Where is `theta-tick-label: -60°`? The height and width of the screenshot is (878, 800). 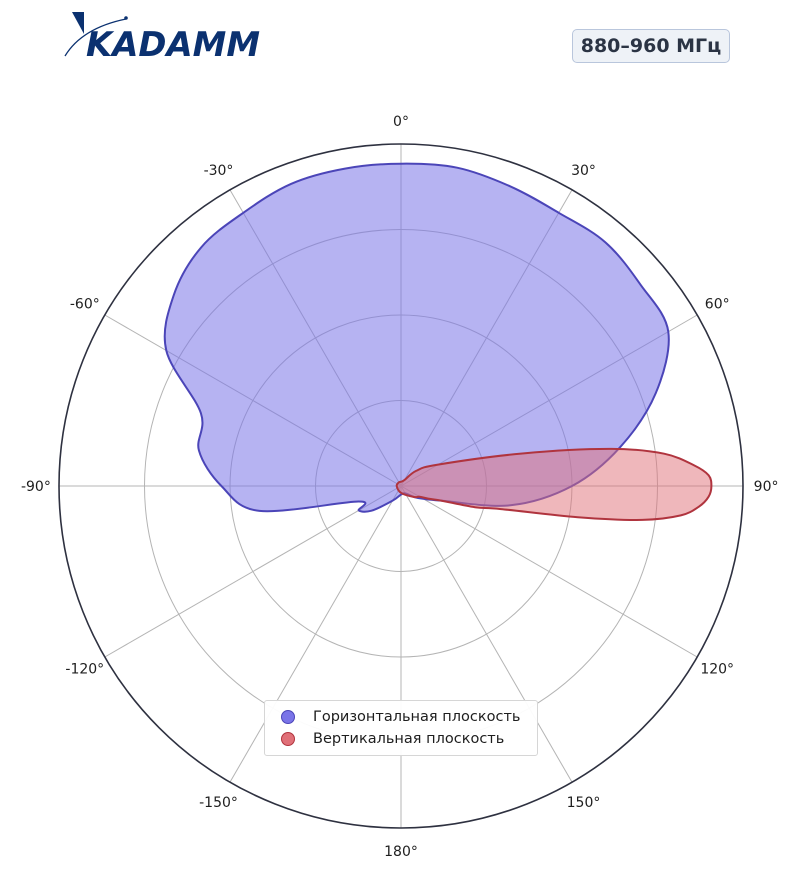
theta-tick-label: -60° is located at coordinates (85, 305).